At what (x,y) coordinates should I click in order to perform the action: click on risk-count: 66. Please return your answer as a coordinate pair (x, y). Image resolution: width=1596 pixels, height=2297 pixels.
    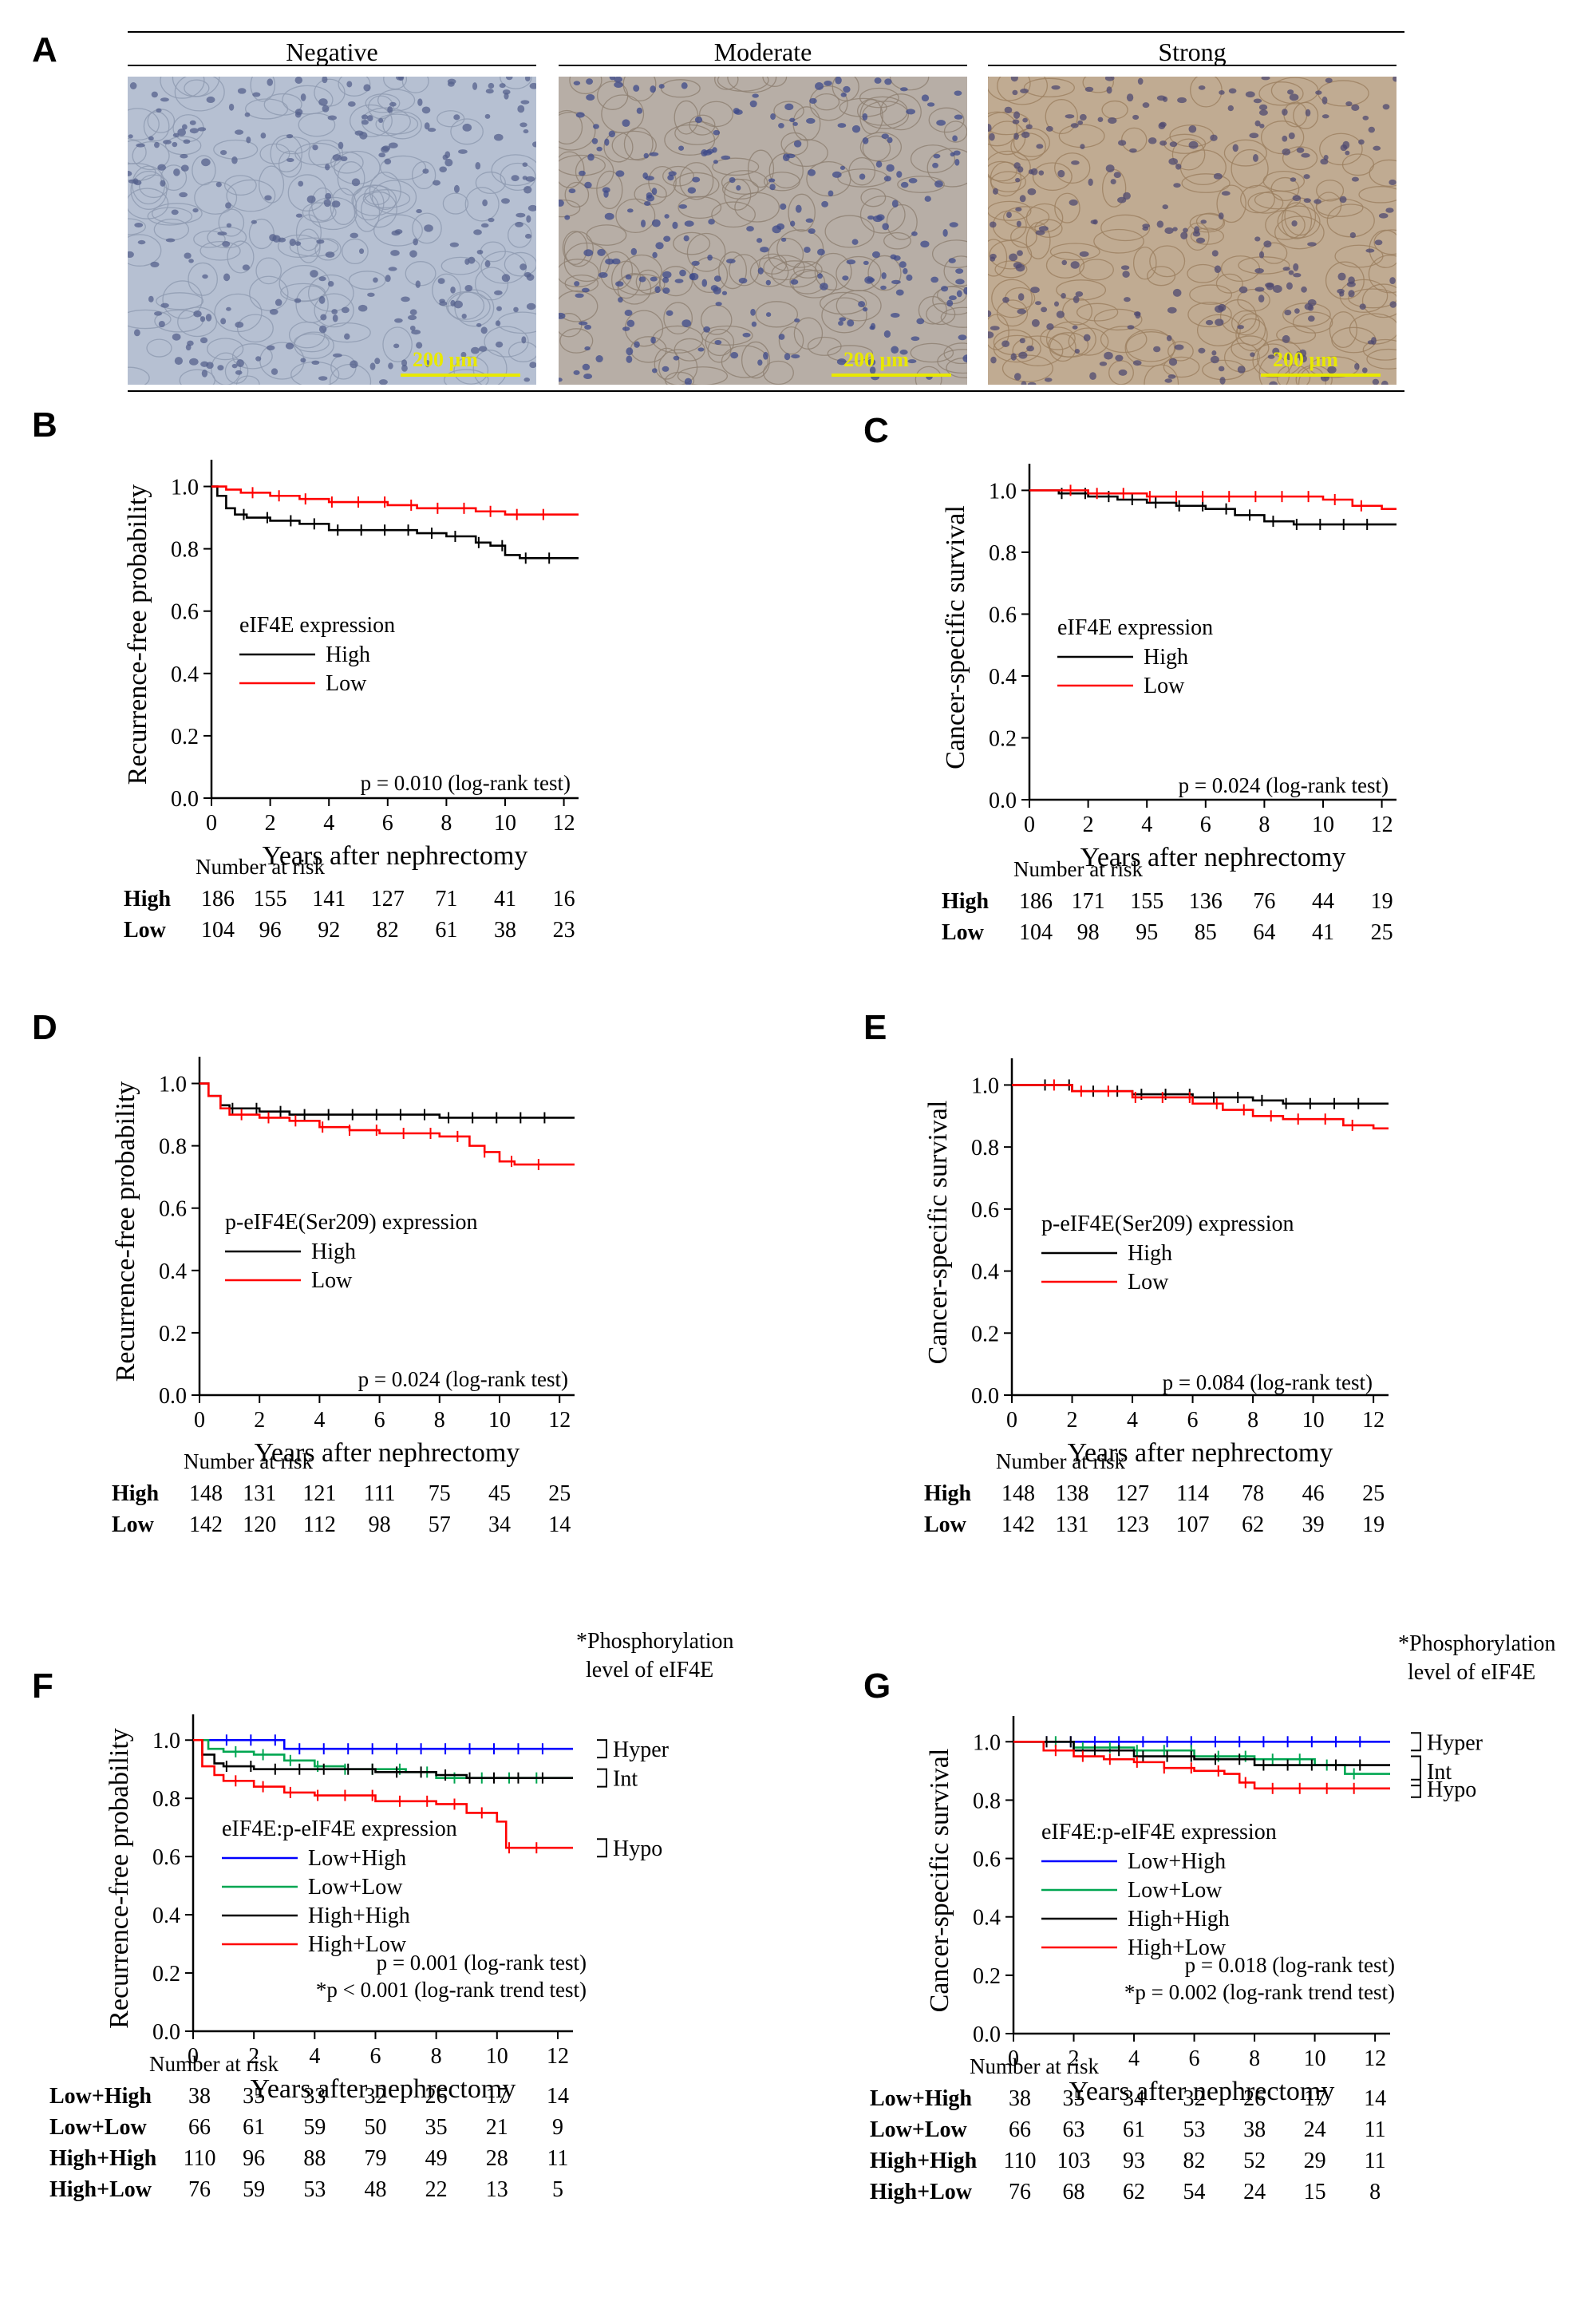
    Looking at the image, I should click on (199, 2127).